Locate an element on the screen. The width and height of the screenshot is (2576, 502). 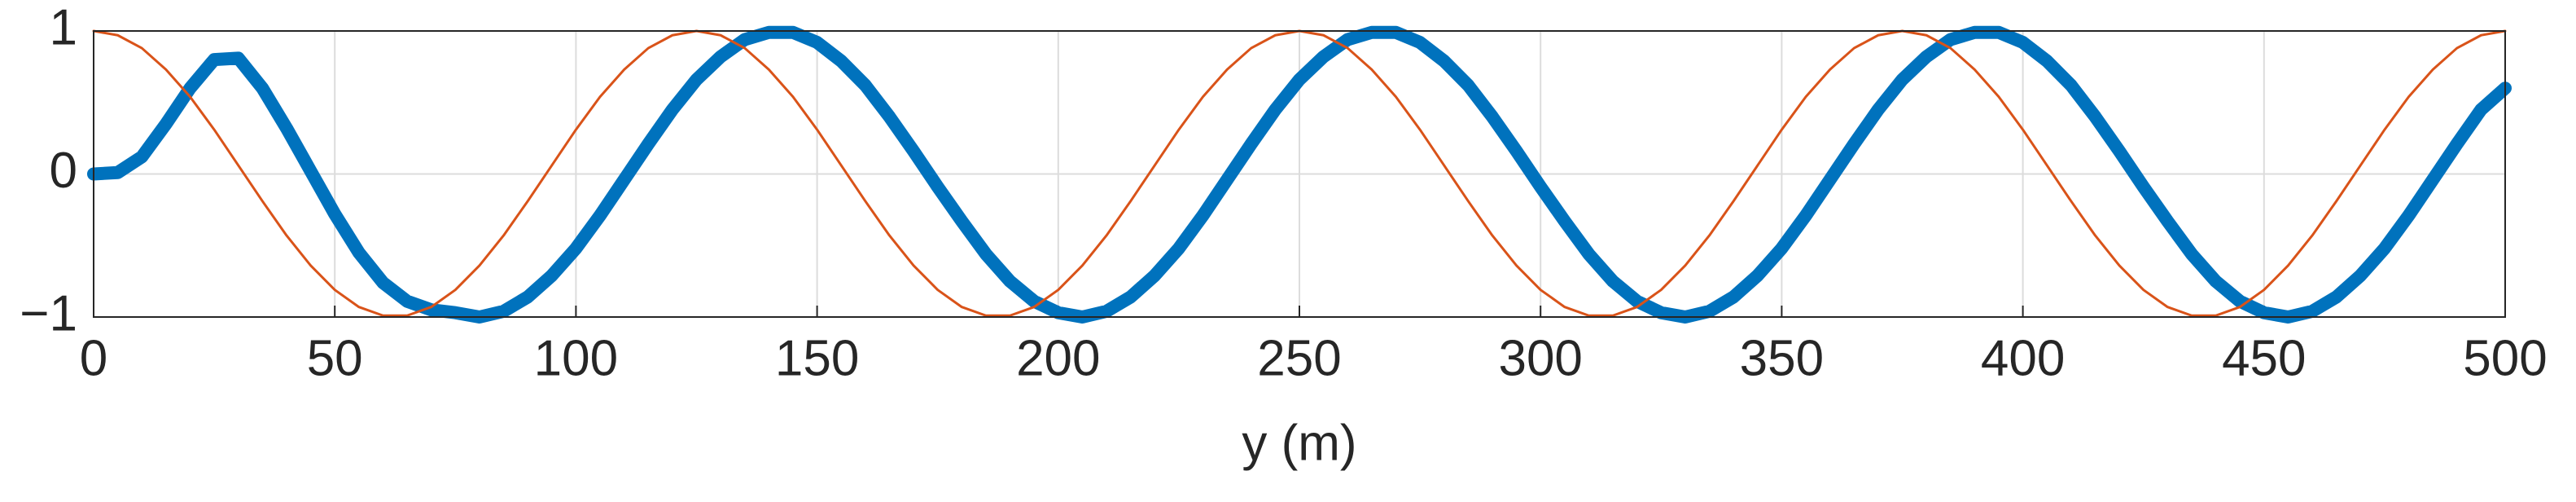
x-tick-label: 200 is located at coordinates (1058, 358).